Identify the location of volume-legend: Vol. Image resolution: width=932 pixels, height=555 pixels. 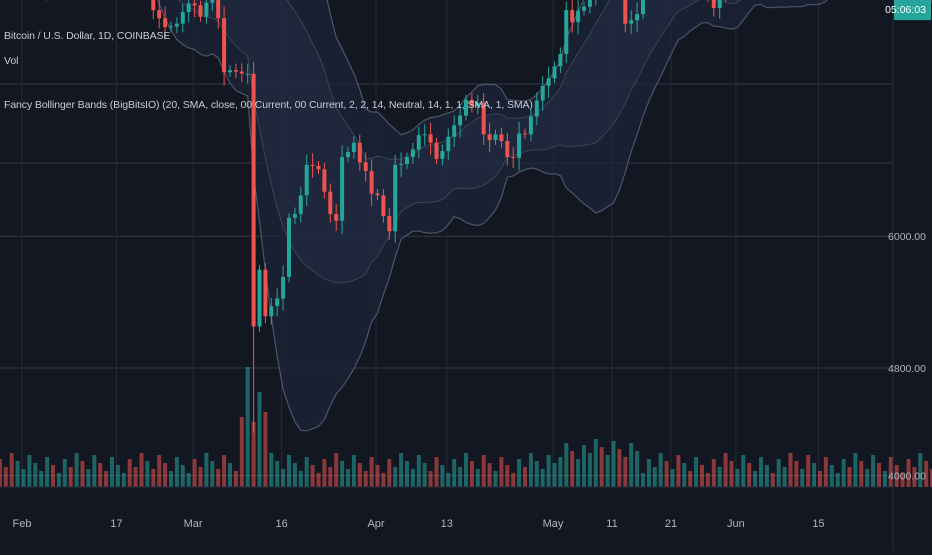
(11, 61).